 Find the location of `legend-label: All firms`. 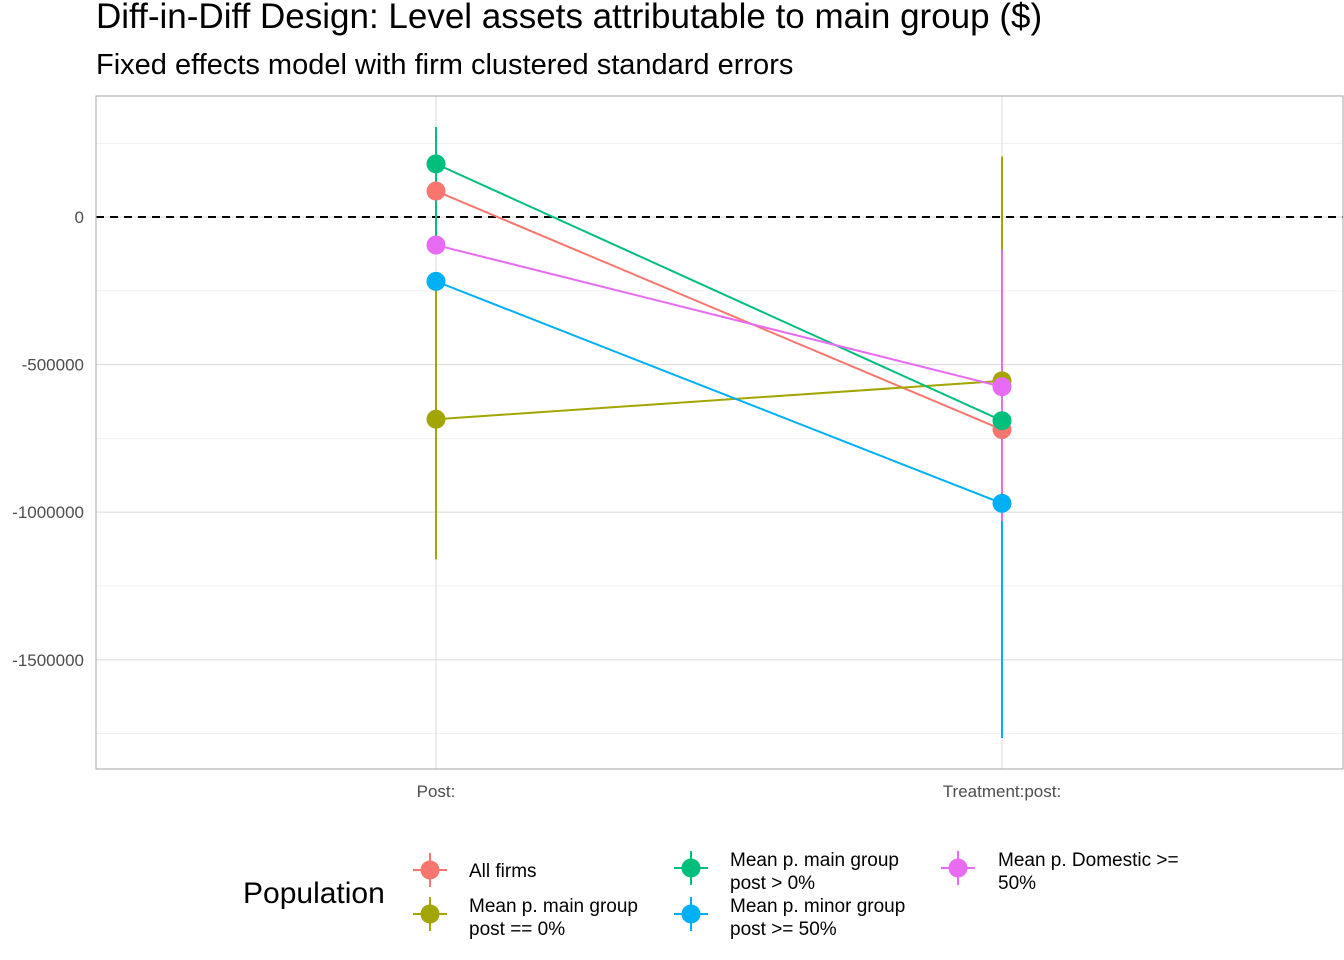

legend-label: All firms is located at coordinates (503, 871).